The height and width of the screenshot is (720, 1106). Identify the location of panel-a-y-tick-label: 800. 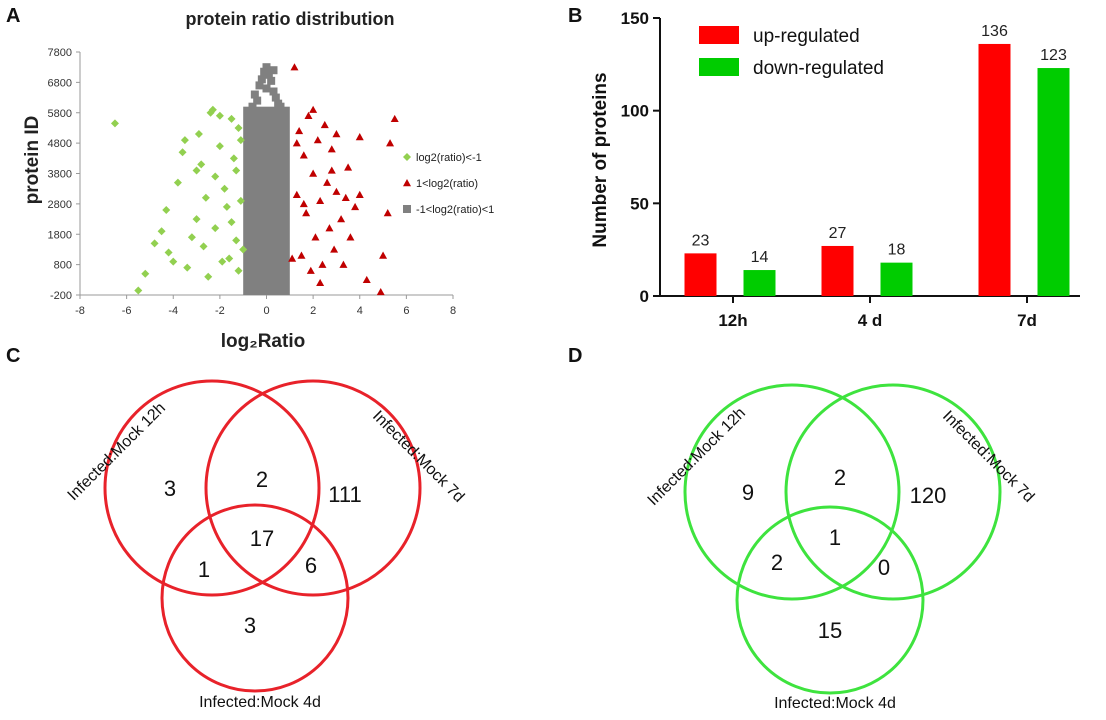
(63, 266).